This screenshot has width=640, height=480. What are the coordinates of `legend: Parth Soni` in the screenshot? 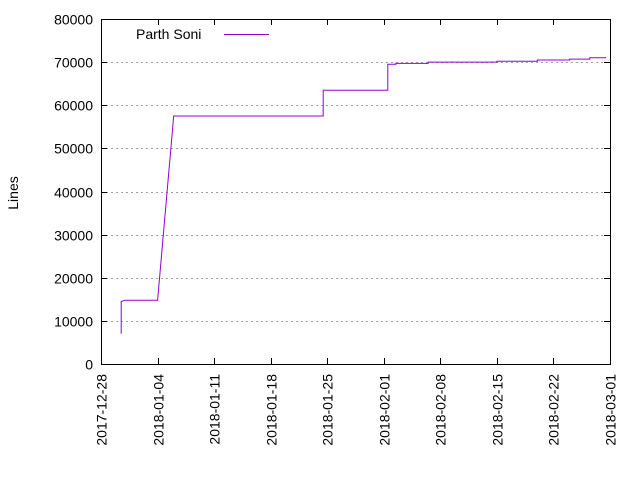 It's located at (202, 34).